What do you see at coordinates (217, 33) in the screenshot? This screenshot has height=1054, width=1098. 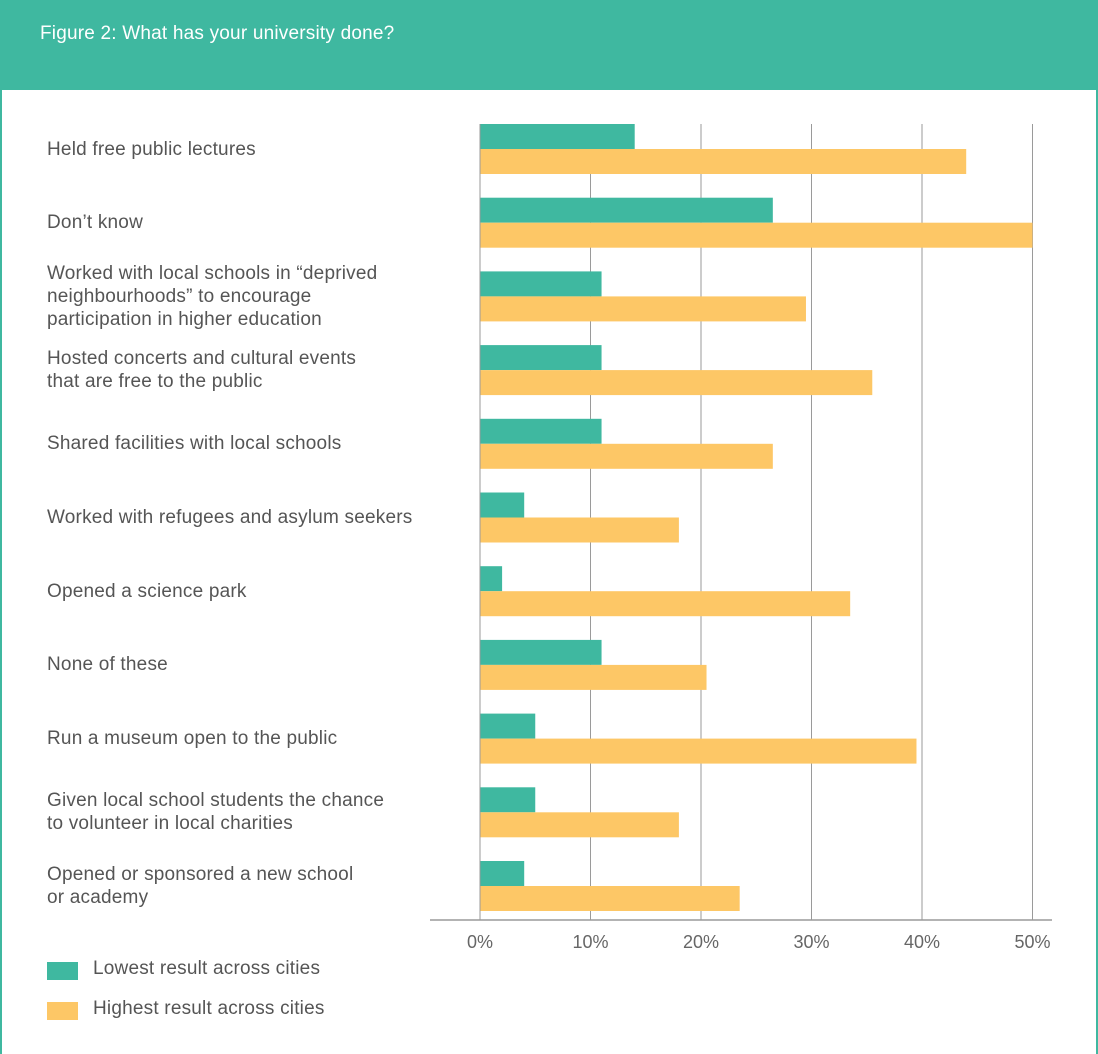 I see `figure-title: Figure 2: What has your university done?` at bounding box center [217, 33].